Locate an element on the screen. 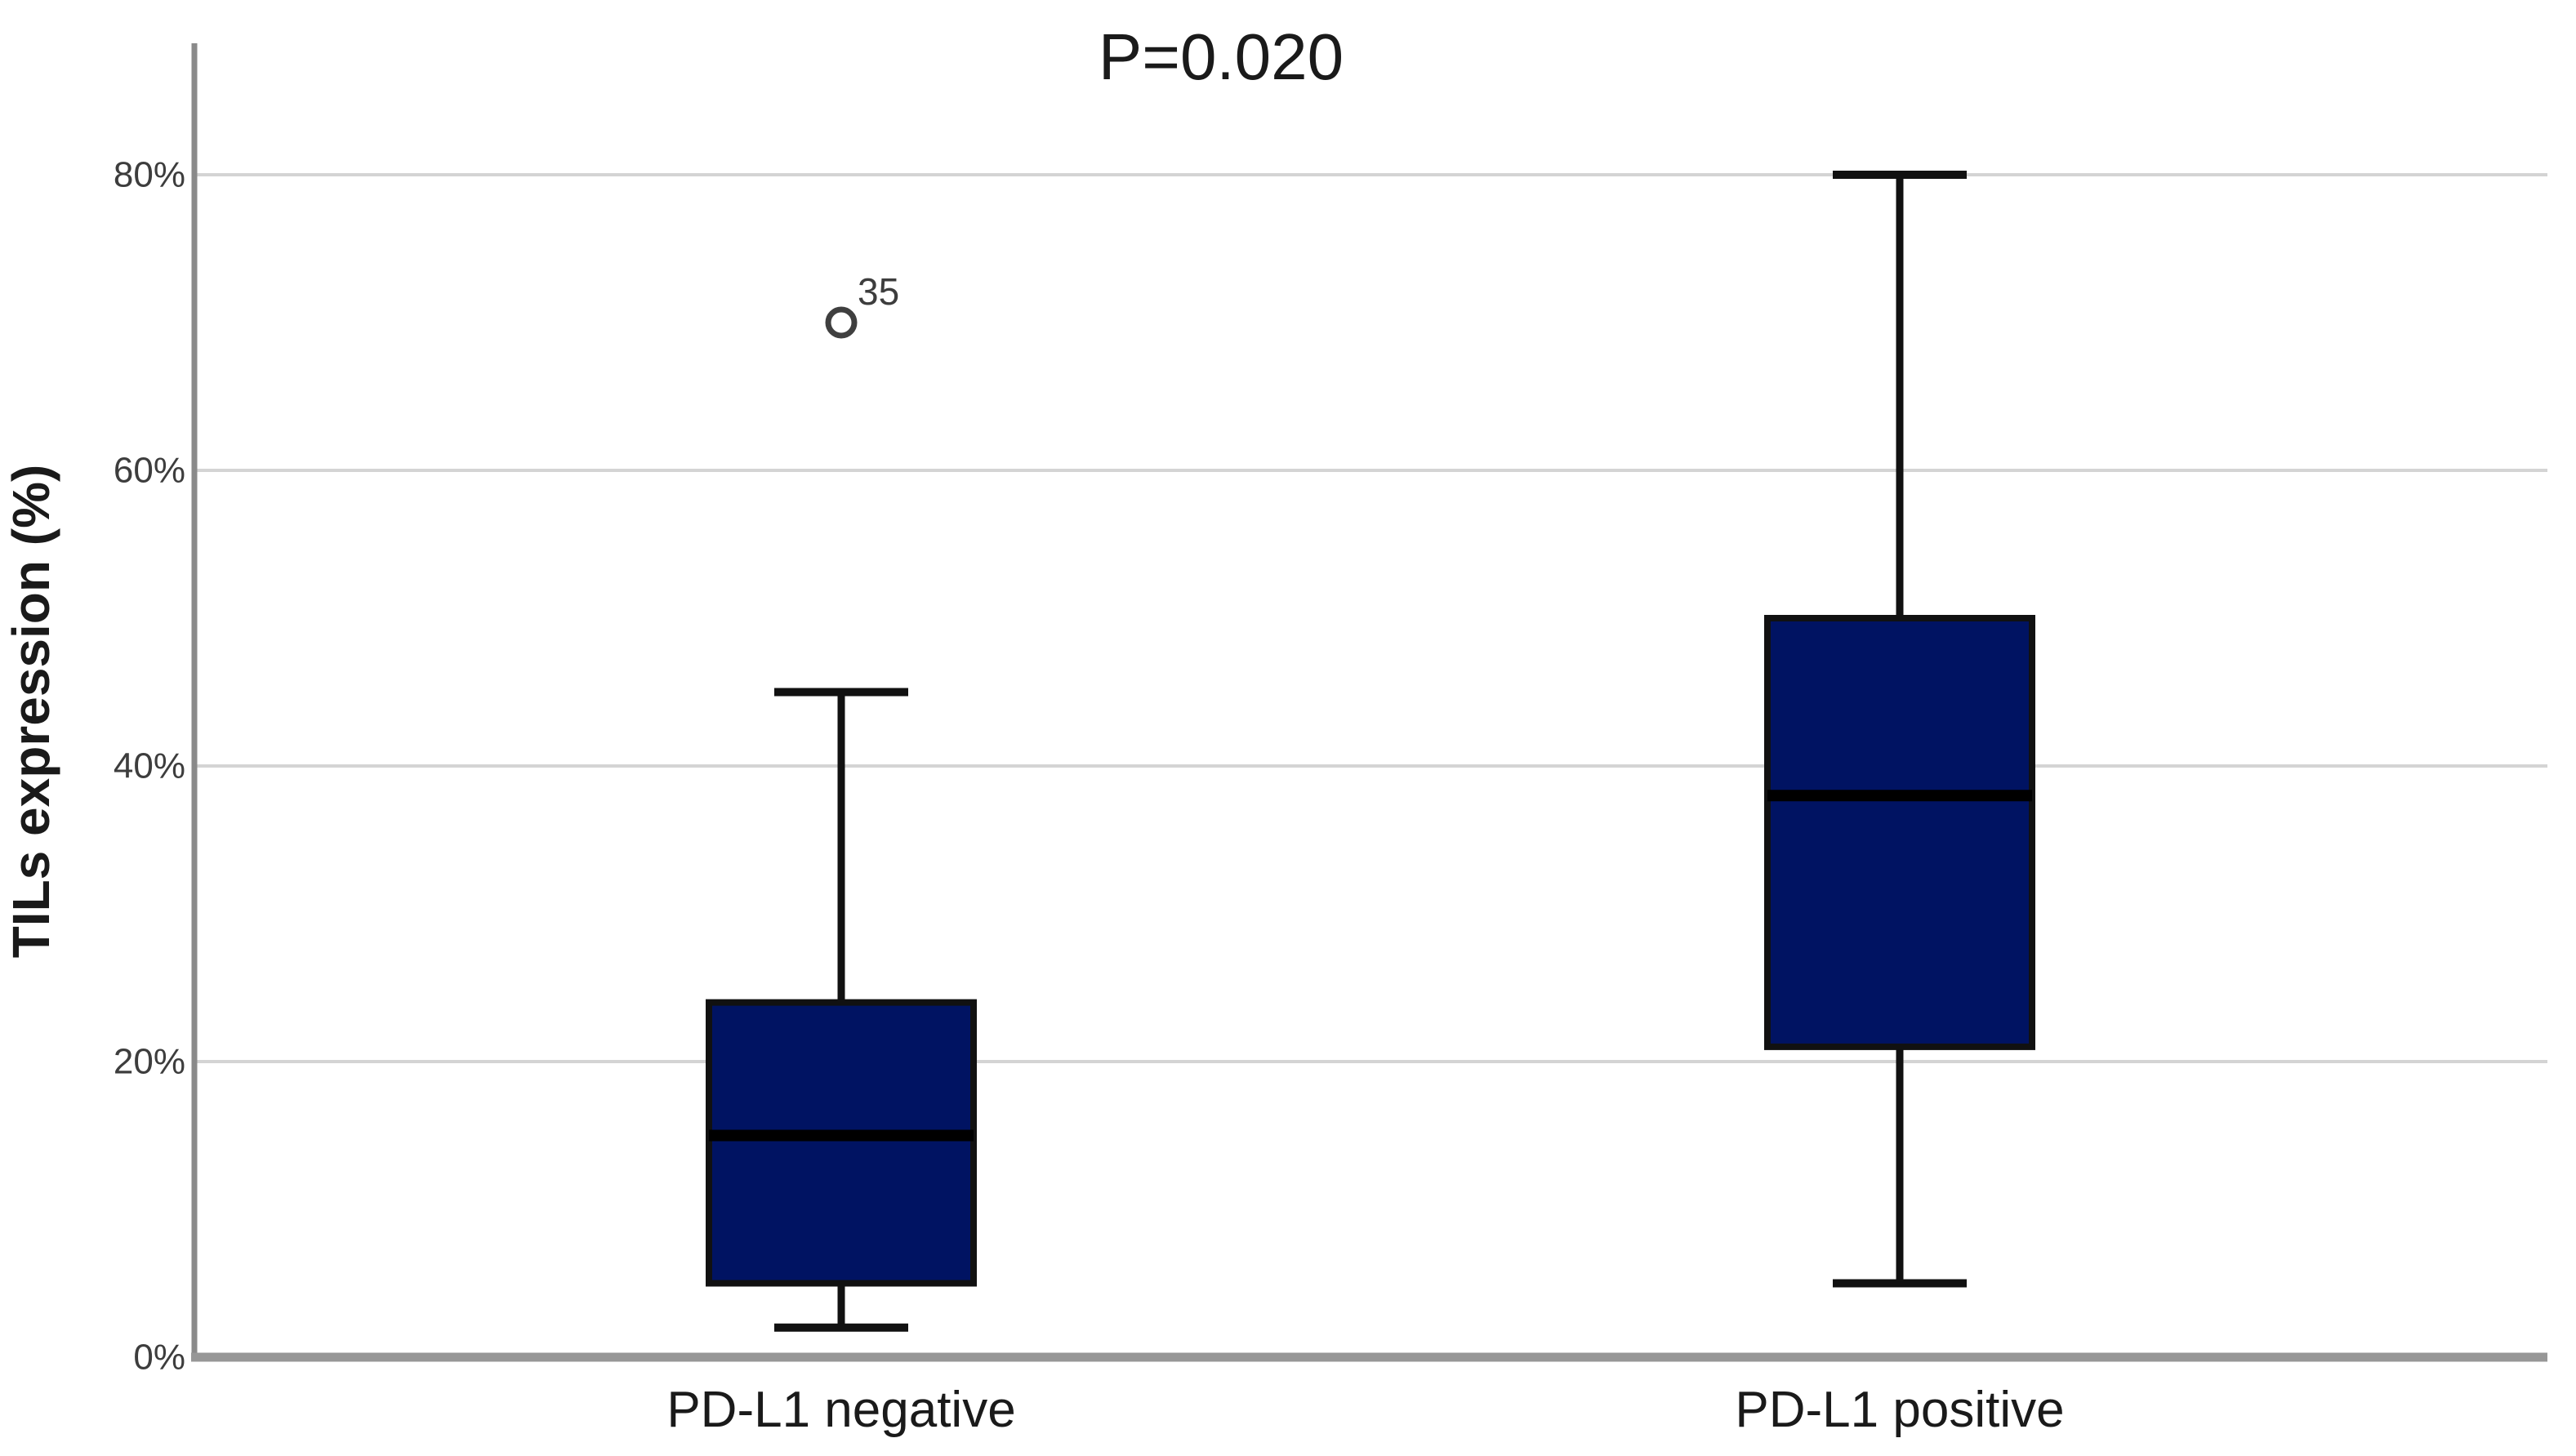 This screenshot has width=2576, height=1456. iqr-box-pd-l1-positive is located at coordinates (1899, 833).